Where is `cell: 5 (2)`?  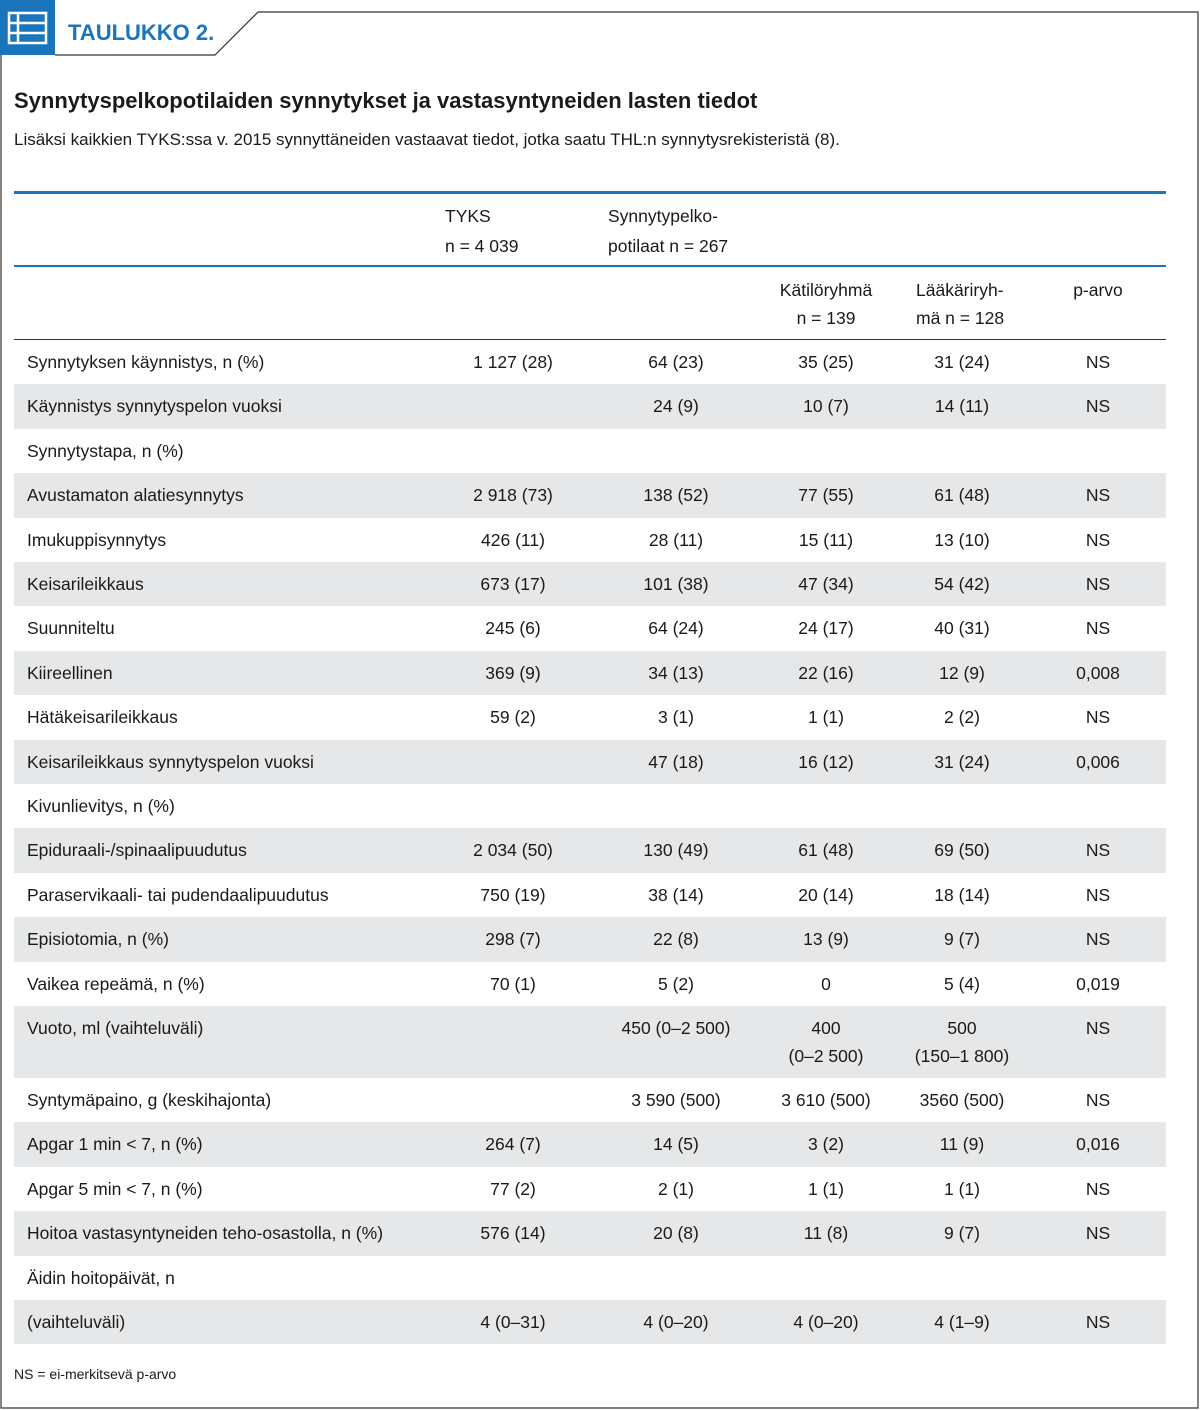
cell: 5 (2) is located at coordinates (676, 983).